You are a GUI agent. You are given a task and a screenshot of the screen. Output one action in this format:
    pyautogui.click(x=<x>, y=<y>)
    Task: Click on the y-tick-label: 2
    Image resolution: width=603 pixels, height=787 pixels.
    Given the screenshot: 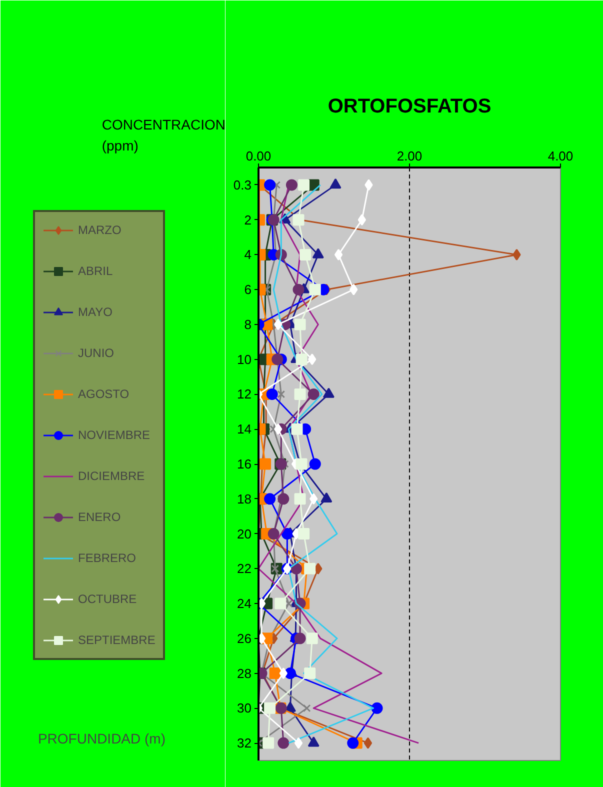 What is the action you would take?
    pyautogui.click(x=248, y=220)
    